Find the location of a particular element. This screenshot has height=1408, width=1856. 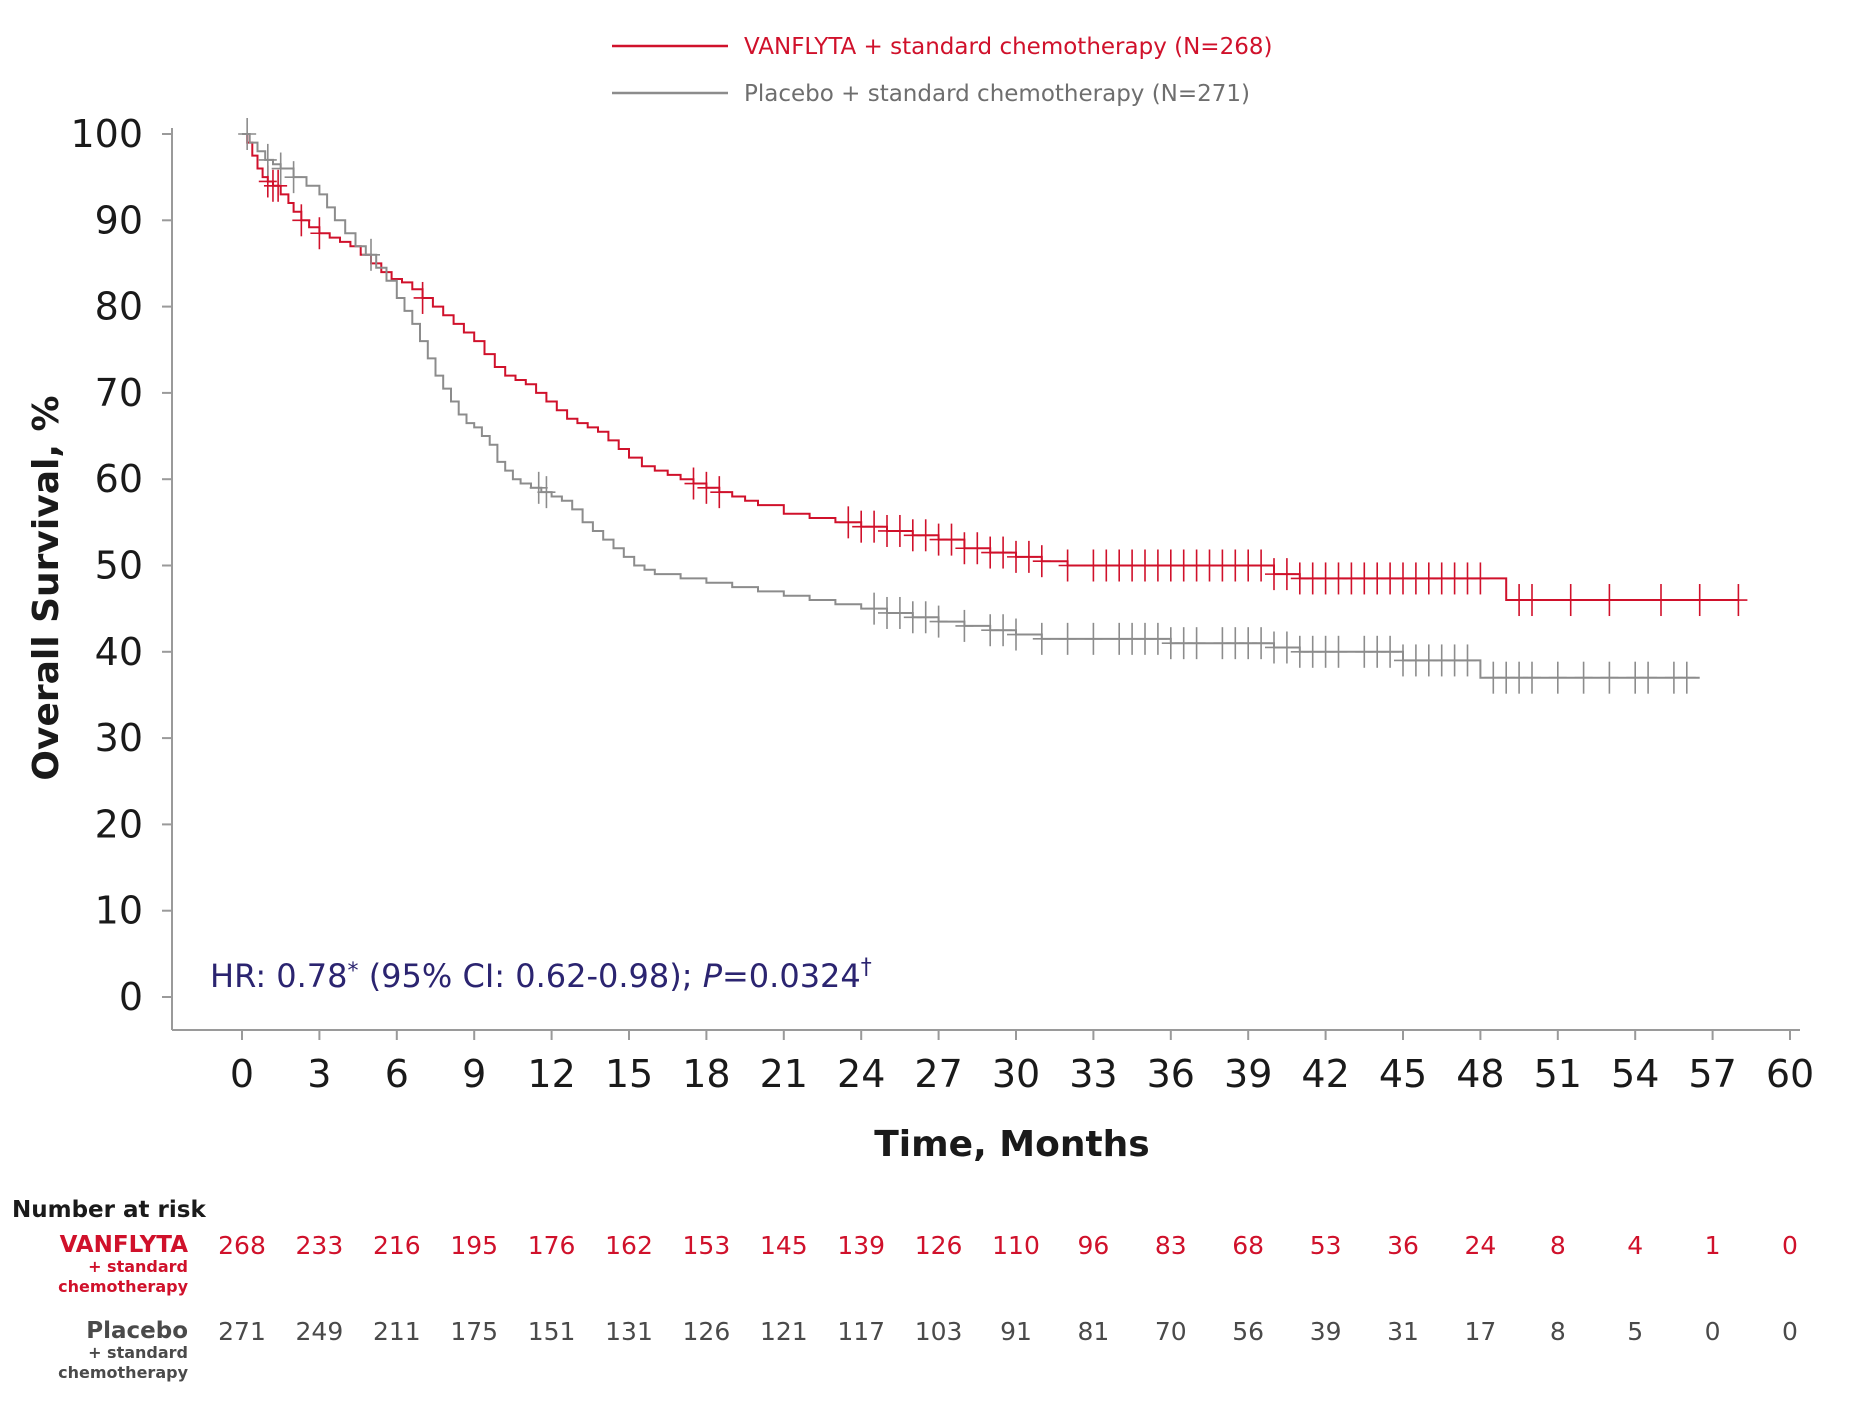

x-tick-label: 3 is located at coordinates (319, 1074).